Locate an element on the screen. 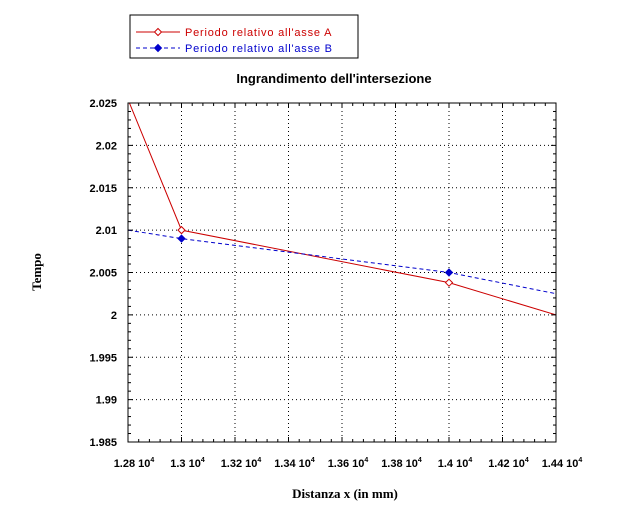 This screenshot has width=642, height=511. x-tick-label: 1.4 104 is located at coordinates (455, 463).